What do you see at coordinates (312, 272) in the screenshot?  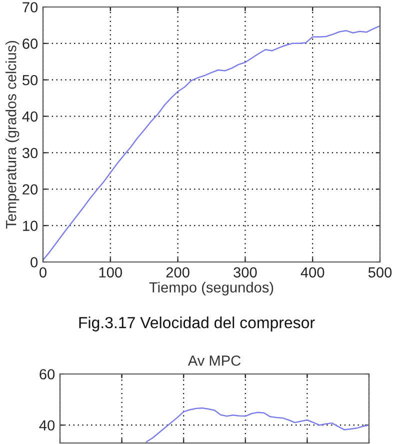 I see `x-tick-label: 400` at bounding box center [312, 272].